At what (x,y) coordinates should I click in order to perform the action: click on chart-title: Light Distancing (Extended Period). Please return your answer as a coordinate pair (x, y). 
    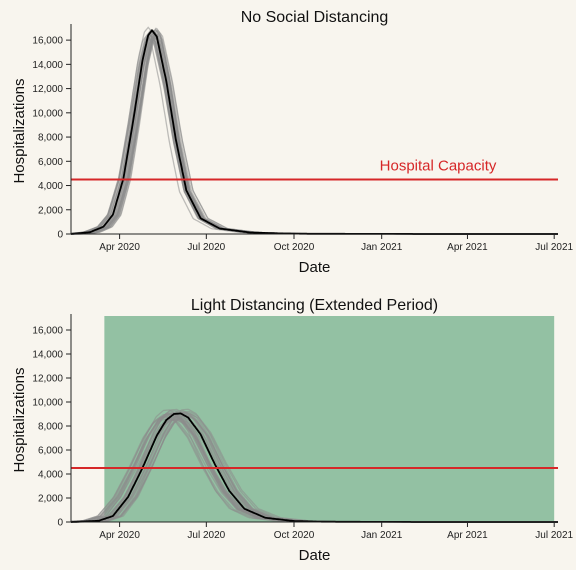
    Looking at the image, I should click on (314, 305).